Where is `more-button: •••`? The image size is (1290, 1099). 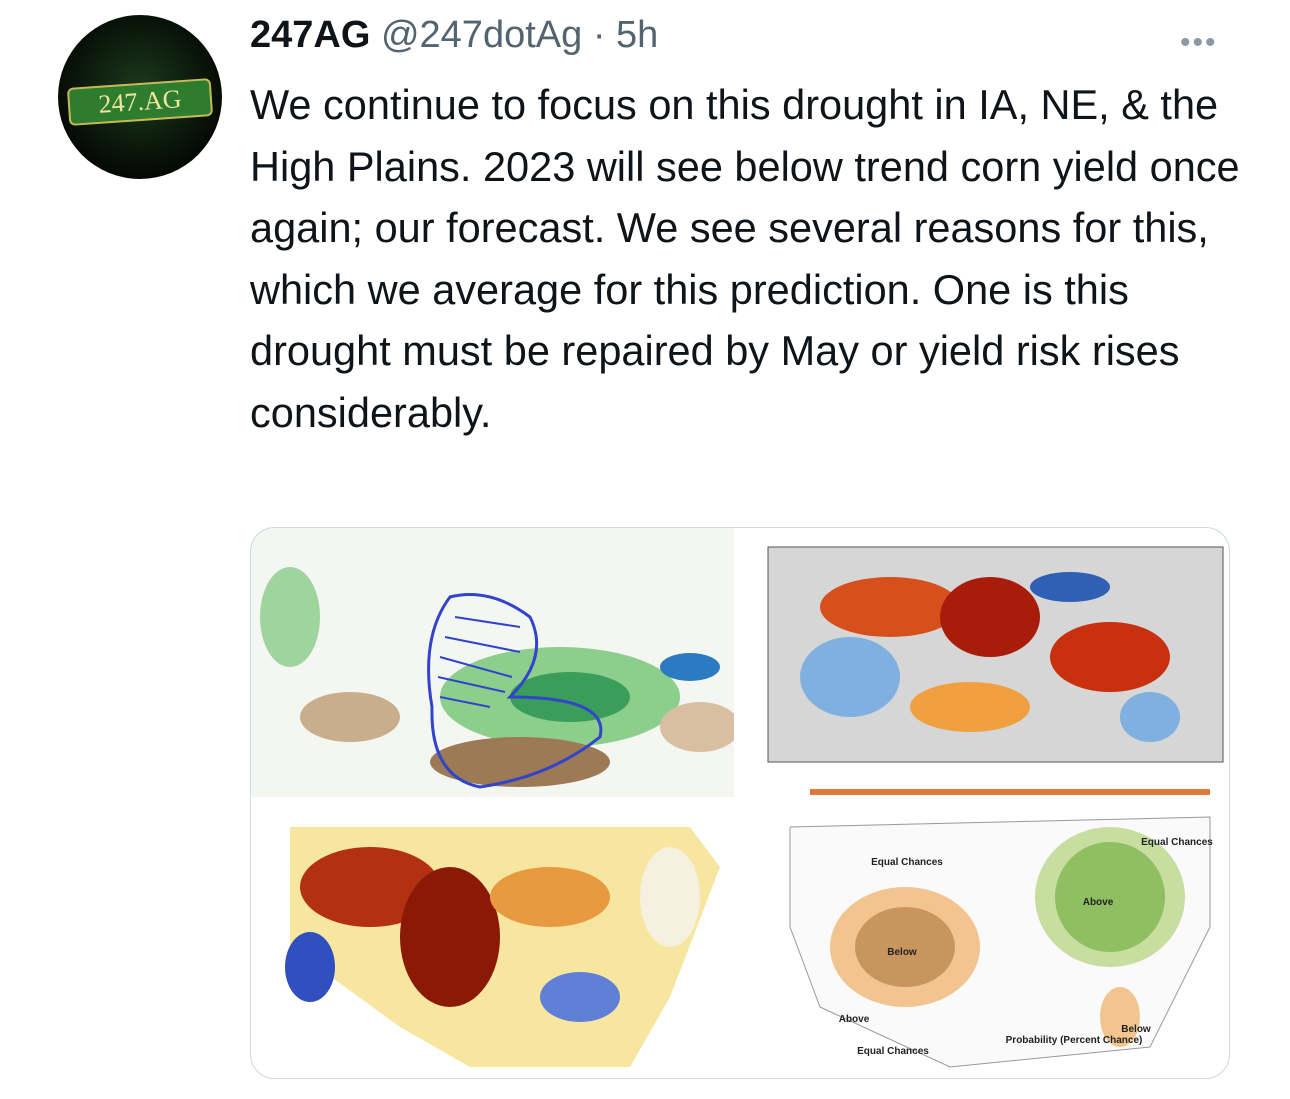 more-button: ••• is located at coordinates (1199, 42).